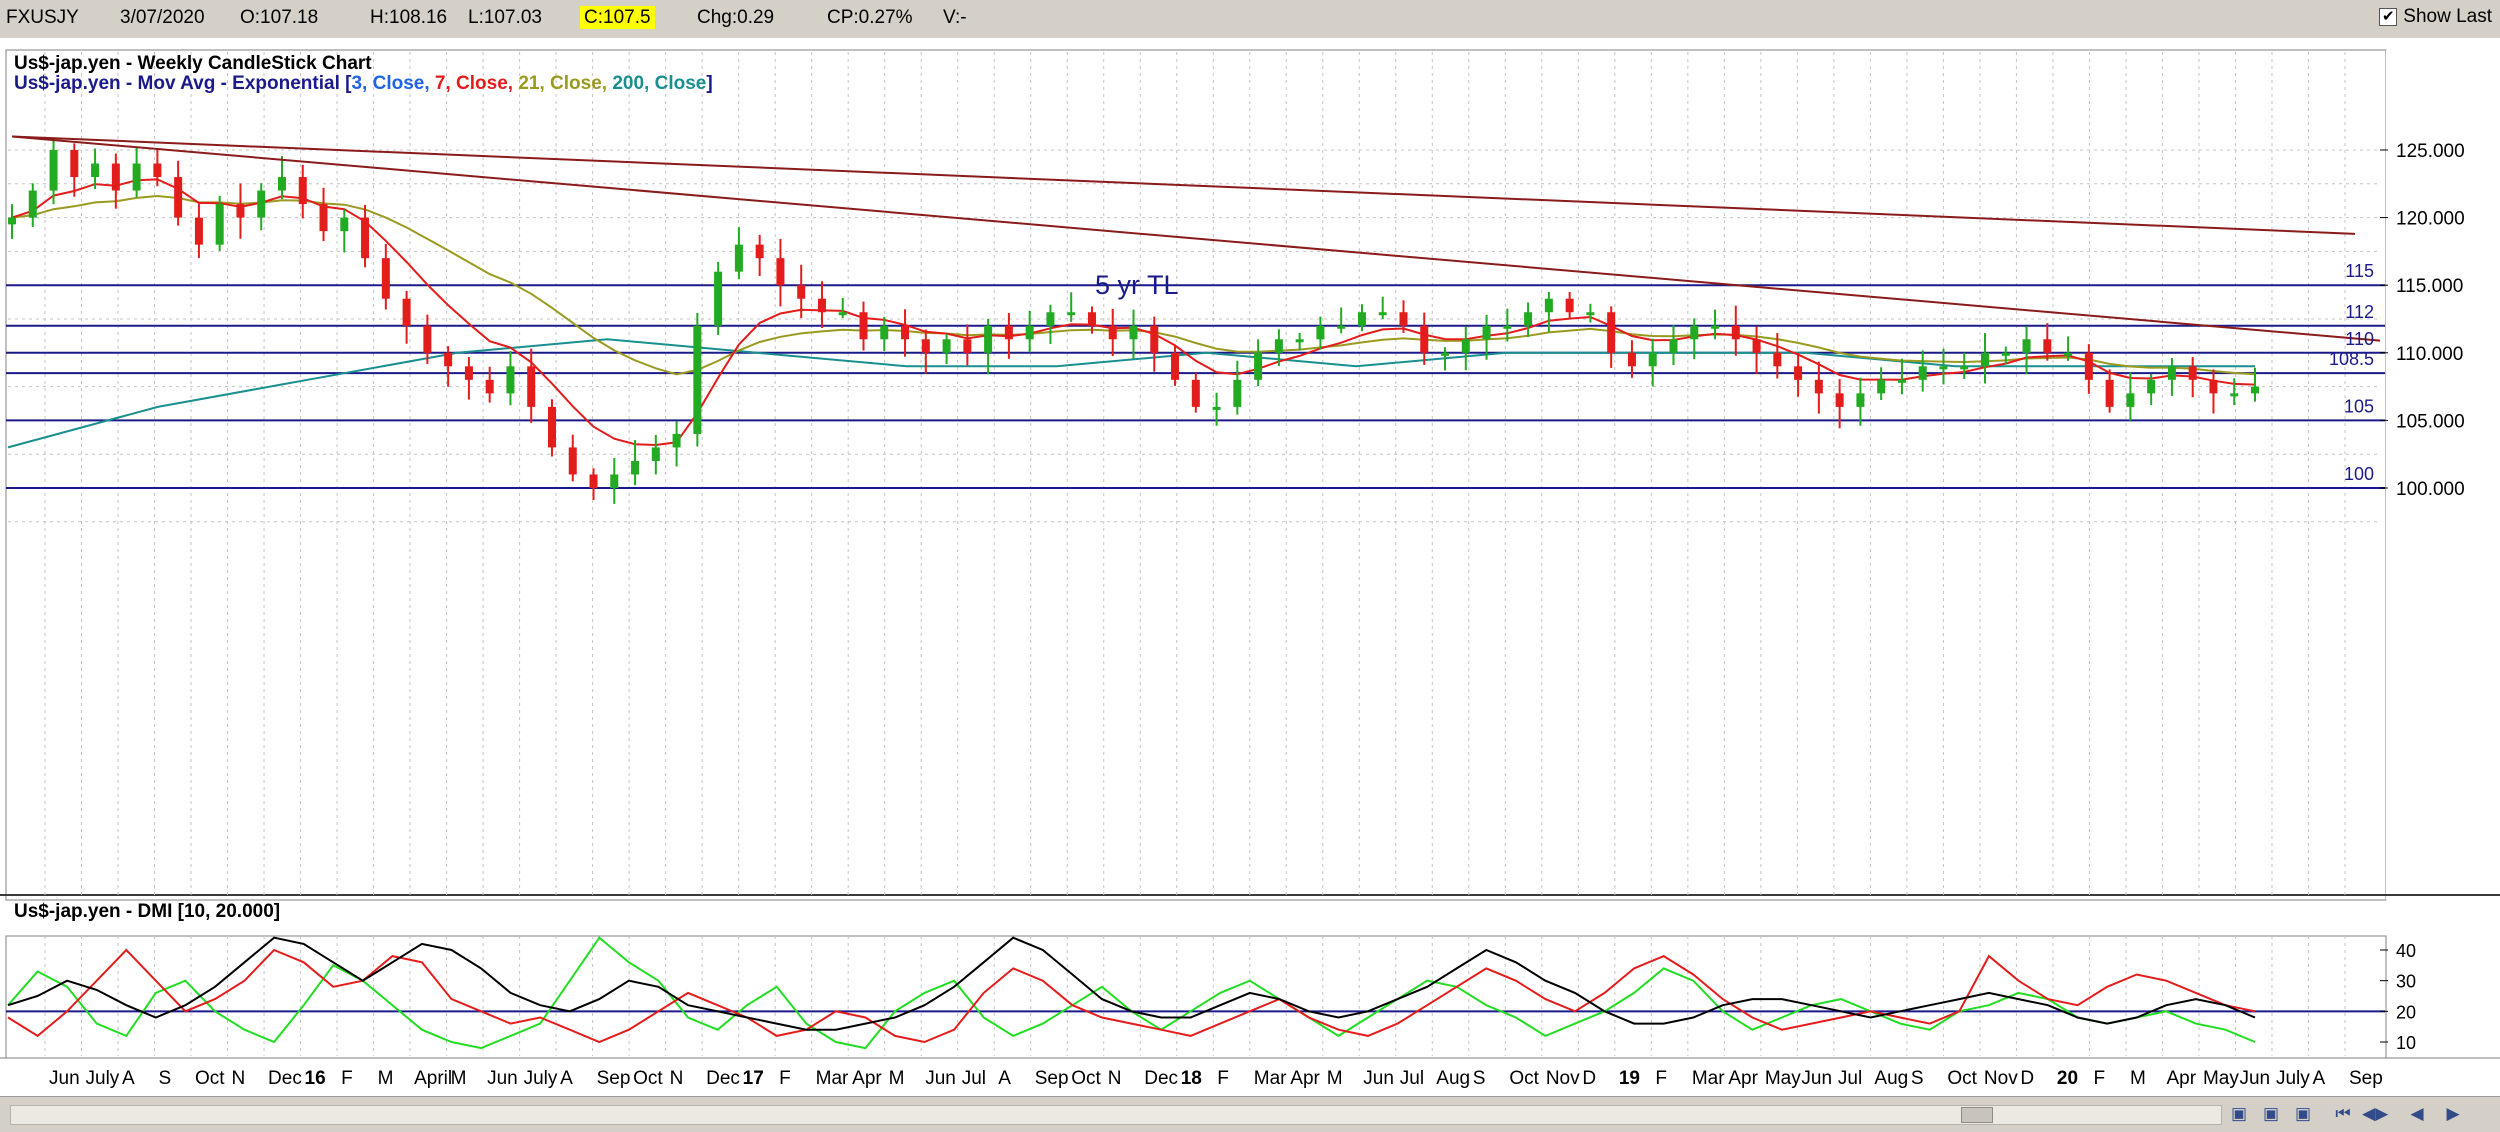  What do you see at coordinates (709, 83) in the screenshot?
I see `ma-legend-suffix: ]` at bounding box center [709, 83].